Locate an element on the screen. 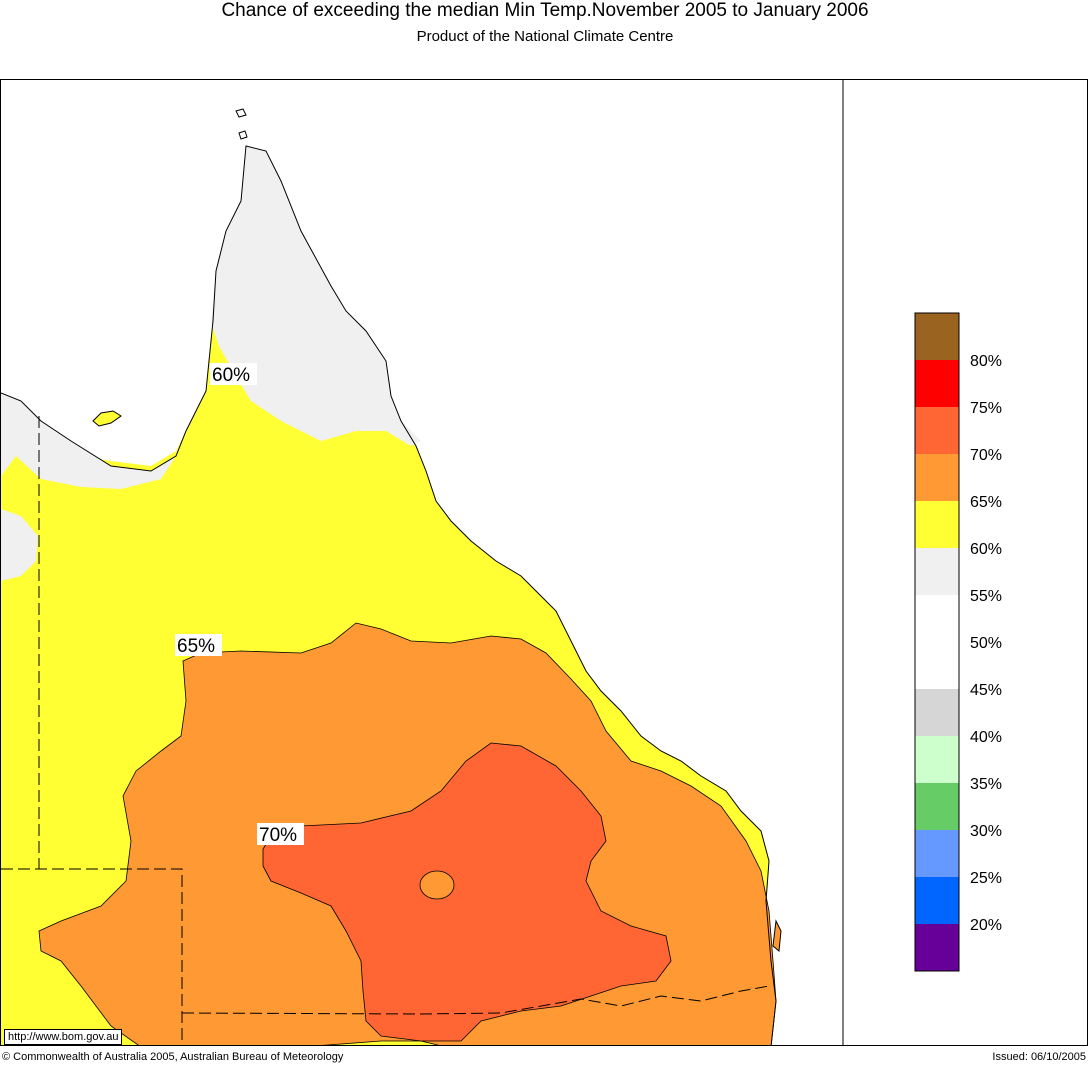 This screenshot has height=1066, width=1090. north-islands is located at coordinates (241, 124).